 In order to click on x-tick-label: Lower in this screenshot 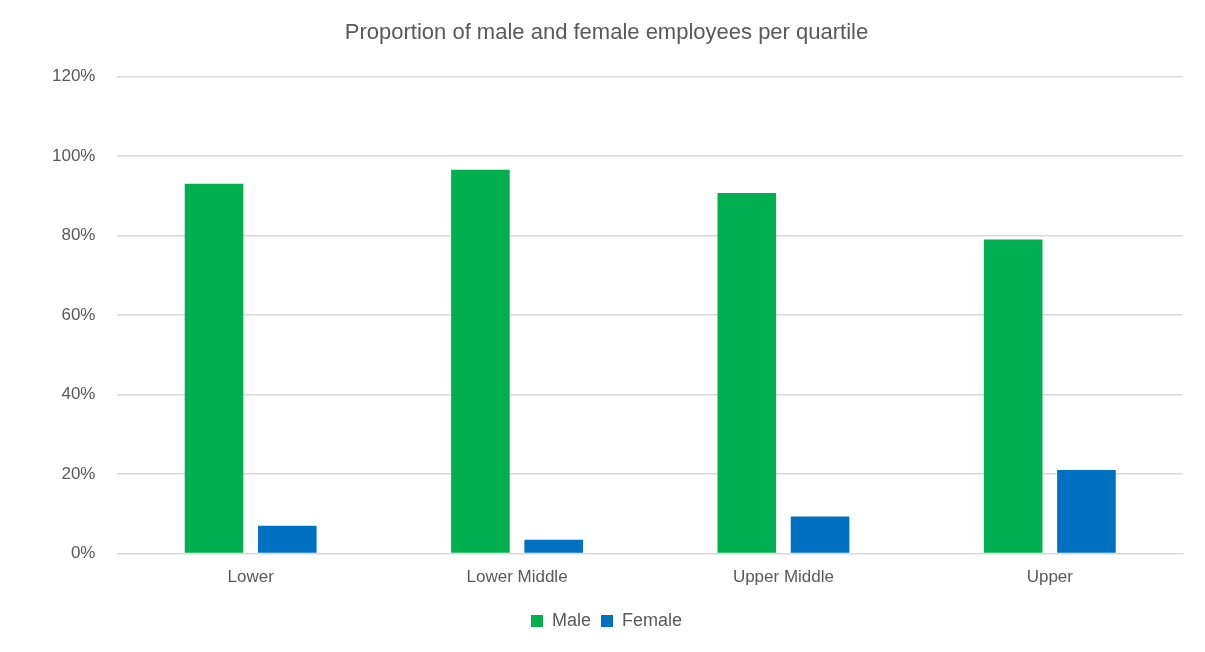, I will do `click(251, 577)`.